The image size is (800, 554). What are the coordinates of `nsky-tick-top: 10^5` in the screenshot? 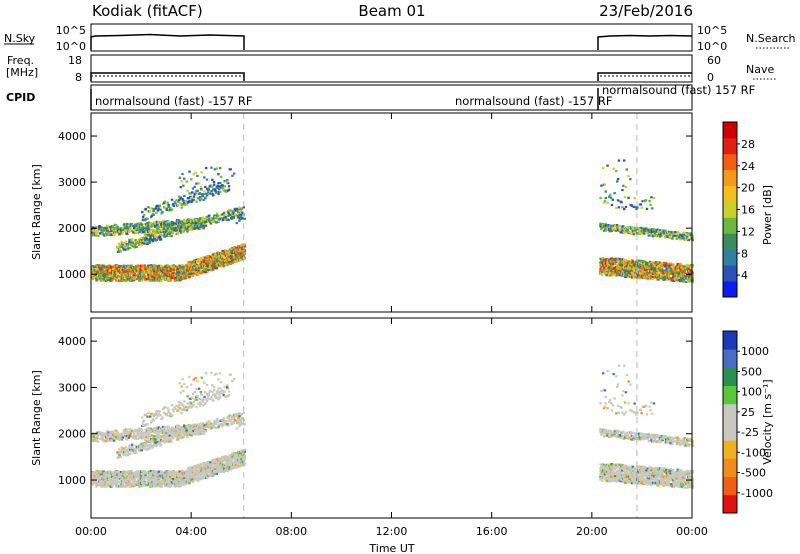 It's located at (71, 30).